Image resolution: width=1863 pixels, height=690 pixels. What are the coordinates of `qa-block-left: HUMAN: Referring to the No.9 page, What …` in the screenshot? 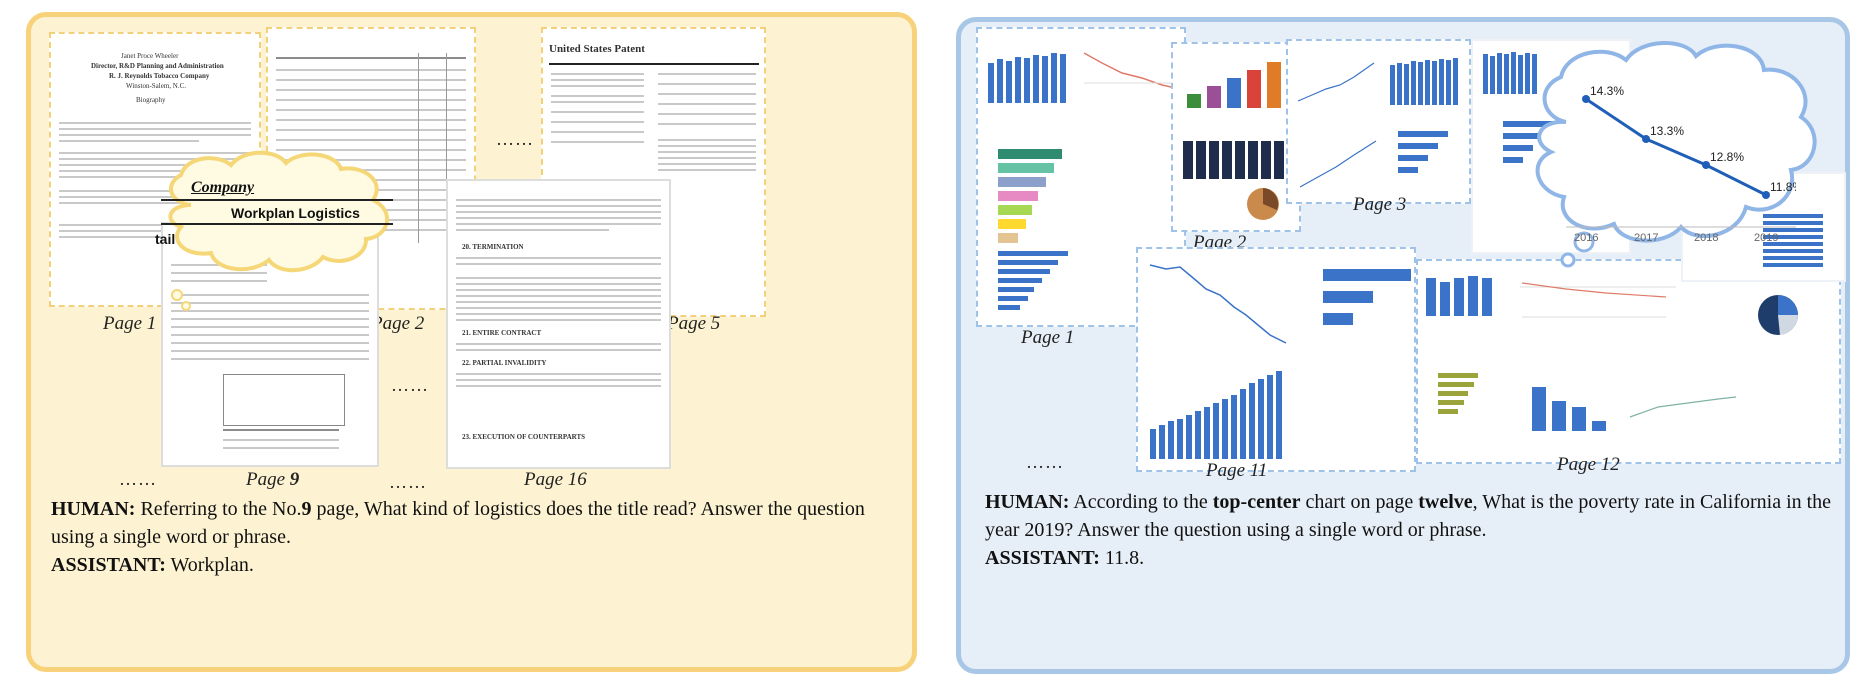 It's located at (476, 537).